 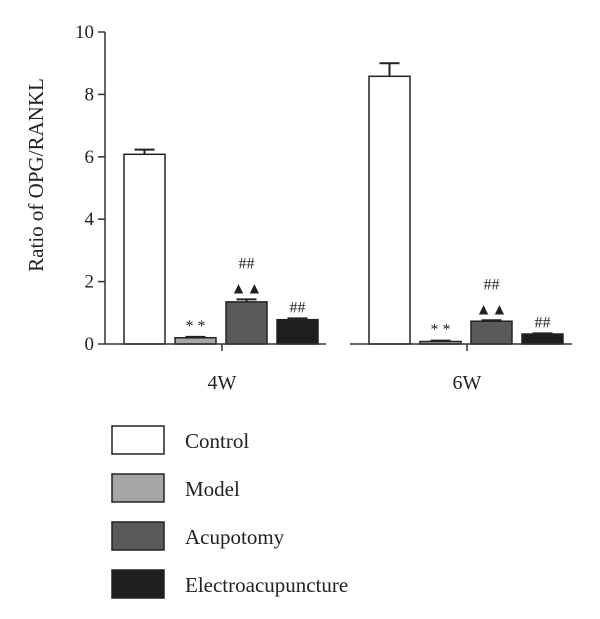 I want to click on y-tick-label: 0, so click(x=90, y=344).